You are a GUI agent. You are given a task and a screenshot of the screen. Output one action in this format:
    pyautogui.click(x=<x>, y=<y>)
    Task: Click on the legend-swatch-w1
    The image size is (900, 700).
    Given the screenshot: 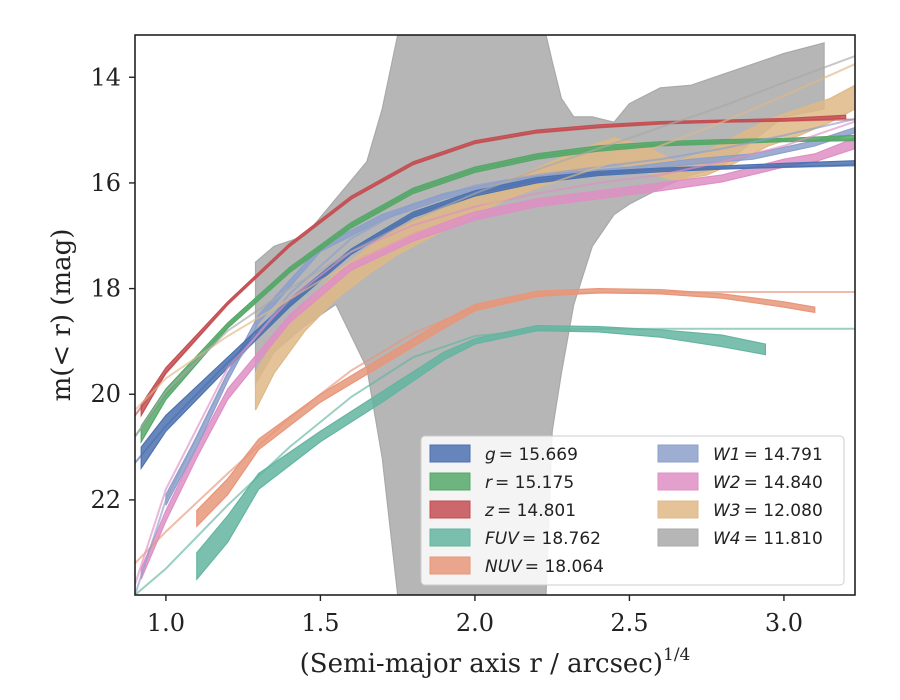 What is the action you would take?
    pyautogui.click(x=678, y=453)
    